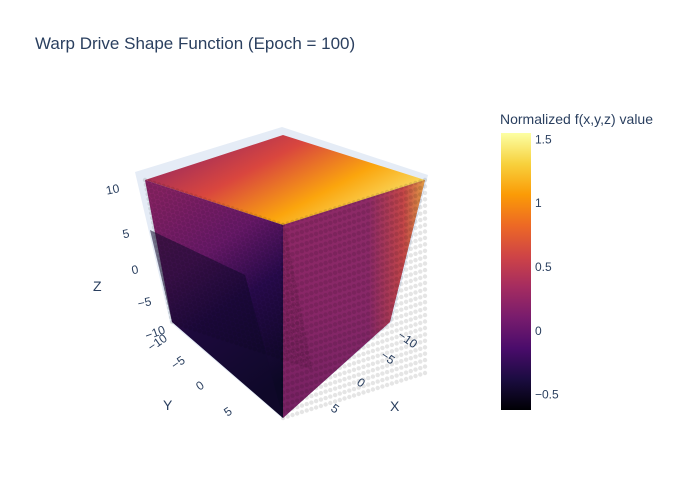  I want to click on colorbar-strip, so click(516, 271).